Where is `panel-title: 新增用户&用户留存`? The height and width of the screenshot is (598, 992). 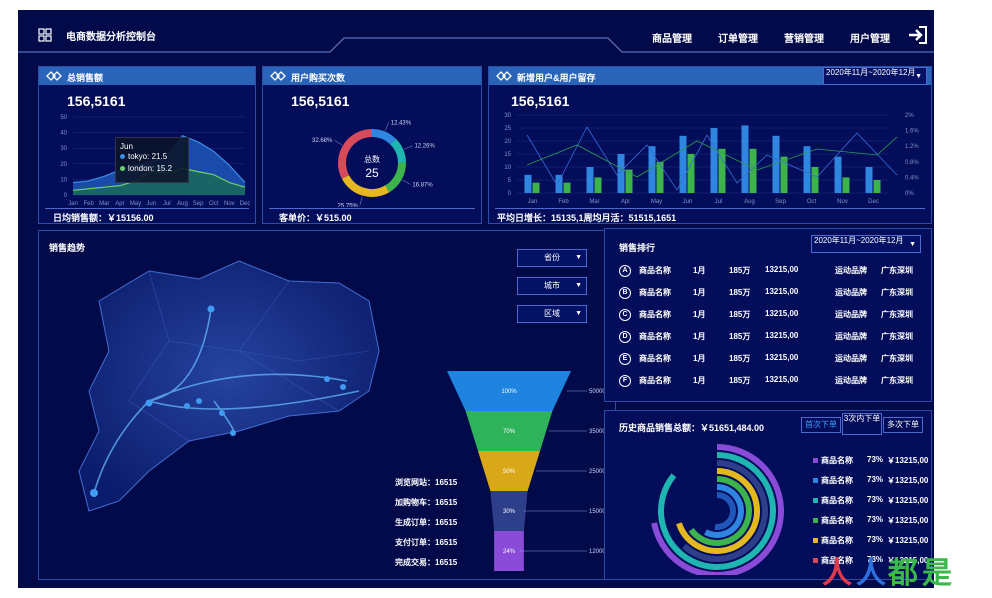 panel-title: 新增用户&用户留存 is located at coordinates (556, 78).